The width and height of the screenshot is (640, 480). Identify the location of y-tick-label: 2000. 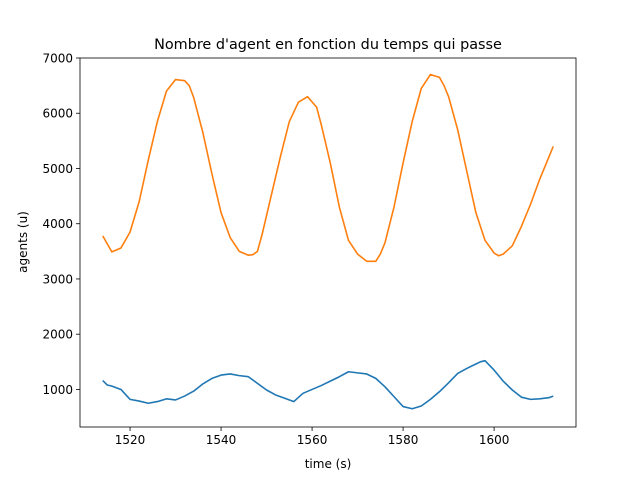
(57, 335).